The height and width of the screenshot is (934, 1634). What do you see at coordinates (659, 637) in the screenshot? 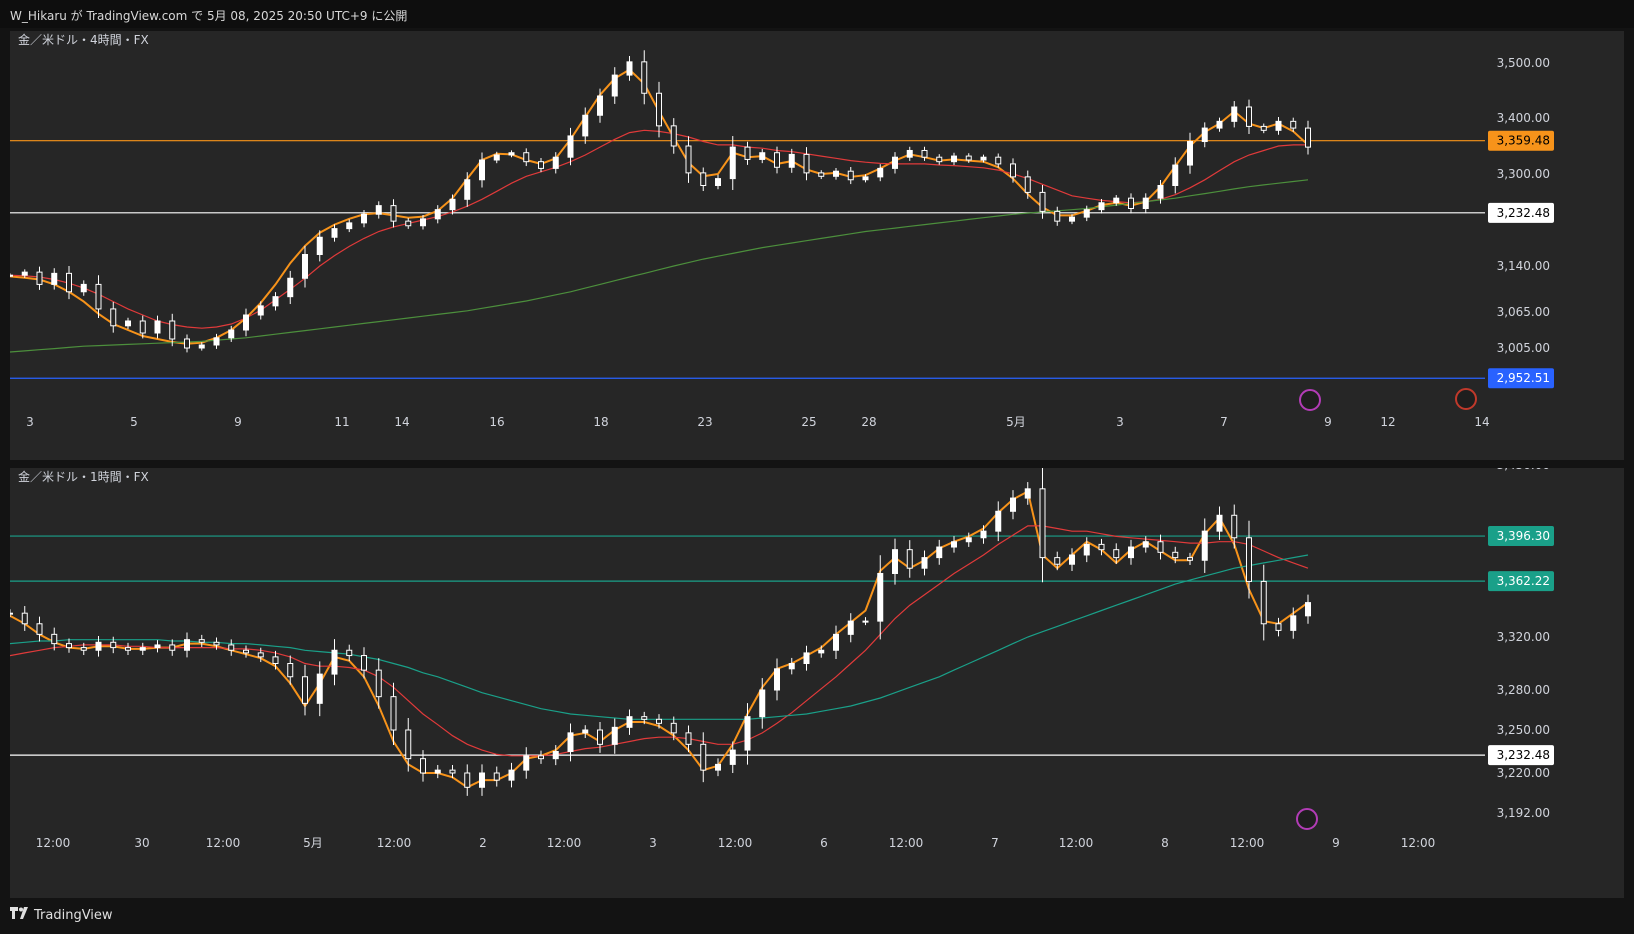
I see `slow-line` at bounding box center [659, 637].